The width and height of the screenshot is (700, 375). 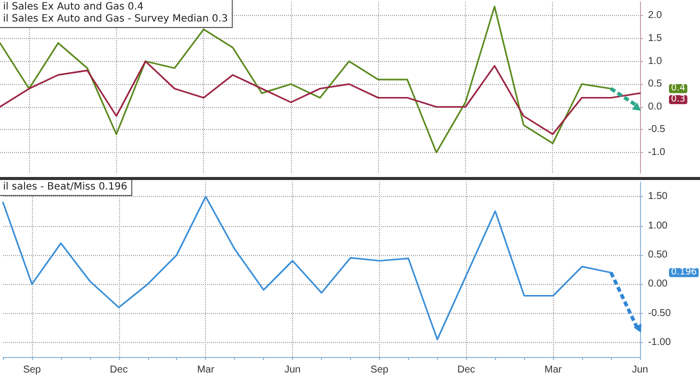 What do you see at coordinates (657, 152) in the screenshot?
I see `y-tick-label: -1.0` at bounding box center [657, 152].